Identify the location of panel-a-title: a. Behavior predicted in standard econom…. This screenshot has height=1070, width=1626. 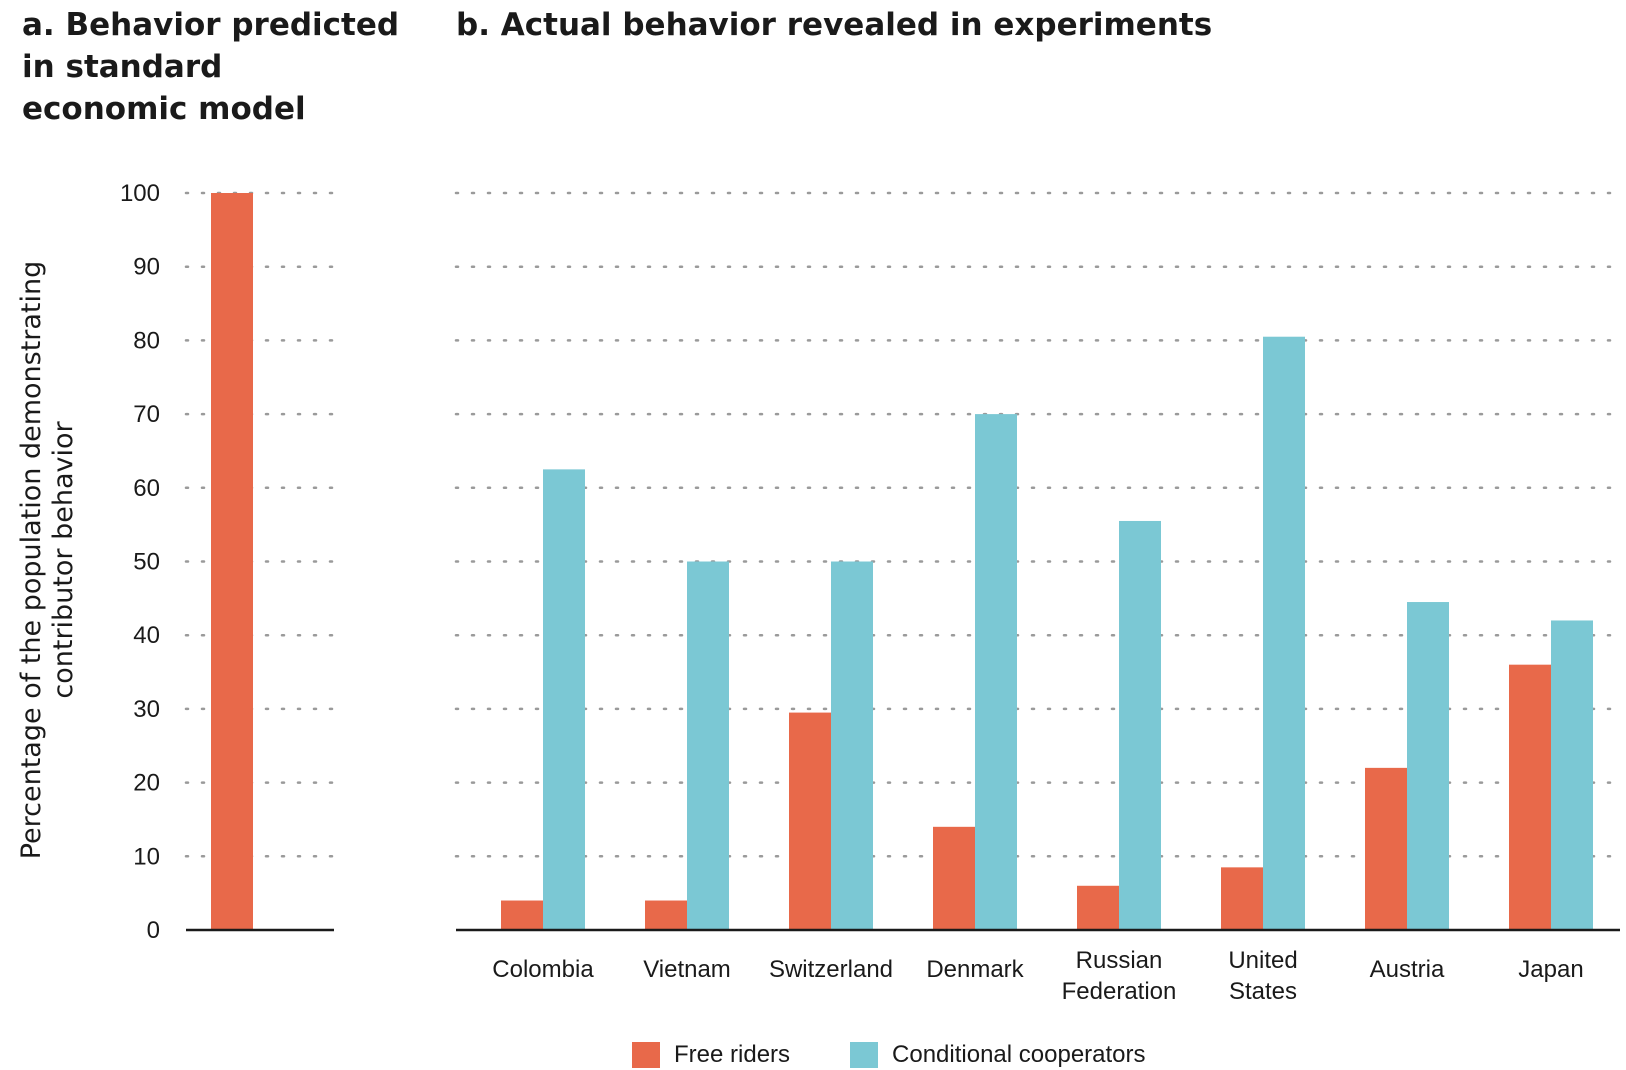
(222, 67).